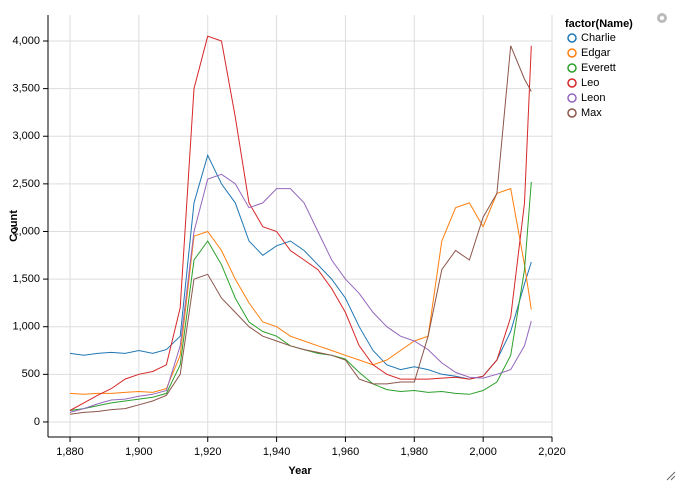 This screenshot has width=681, height=486. Describe the element at coordinates (26, 279) in the screenshot. I see `y-tick-label: 1,500` at that location.